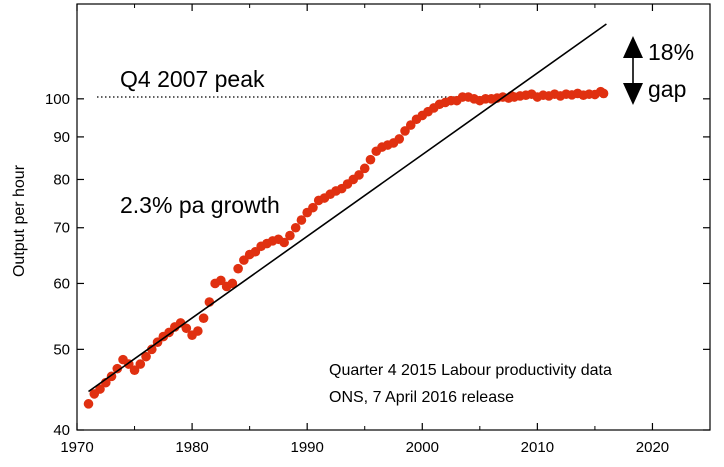  What do you see at coordinates (537, 447) in the screenshot?
I see `x-tick-label: 2010` at bounding box center [537, 447].